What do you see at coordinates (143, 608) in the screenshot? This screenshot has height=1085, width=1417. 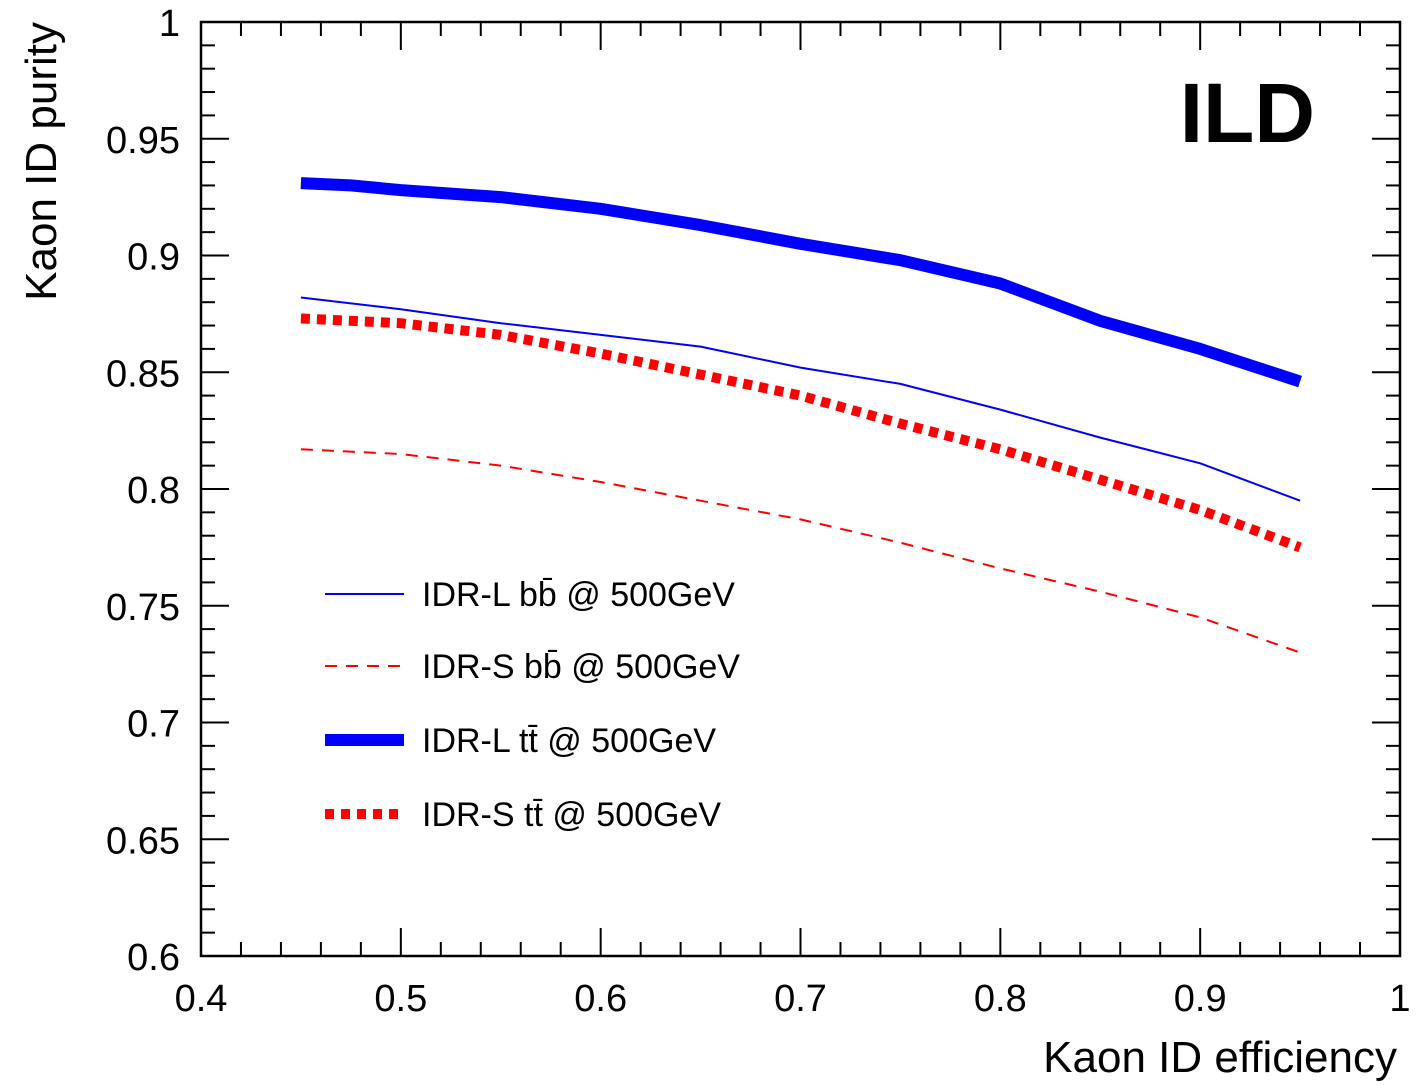 I see `y-tick-label: 0.75` at bounding box center [143, 608].